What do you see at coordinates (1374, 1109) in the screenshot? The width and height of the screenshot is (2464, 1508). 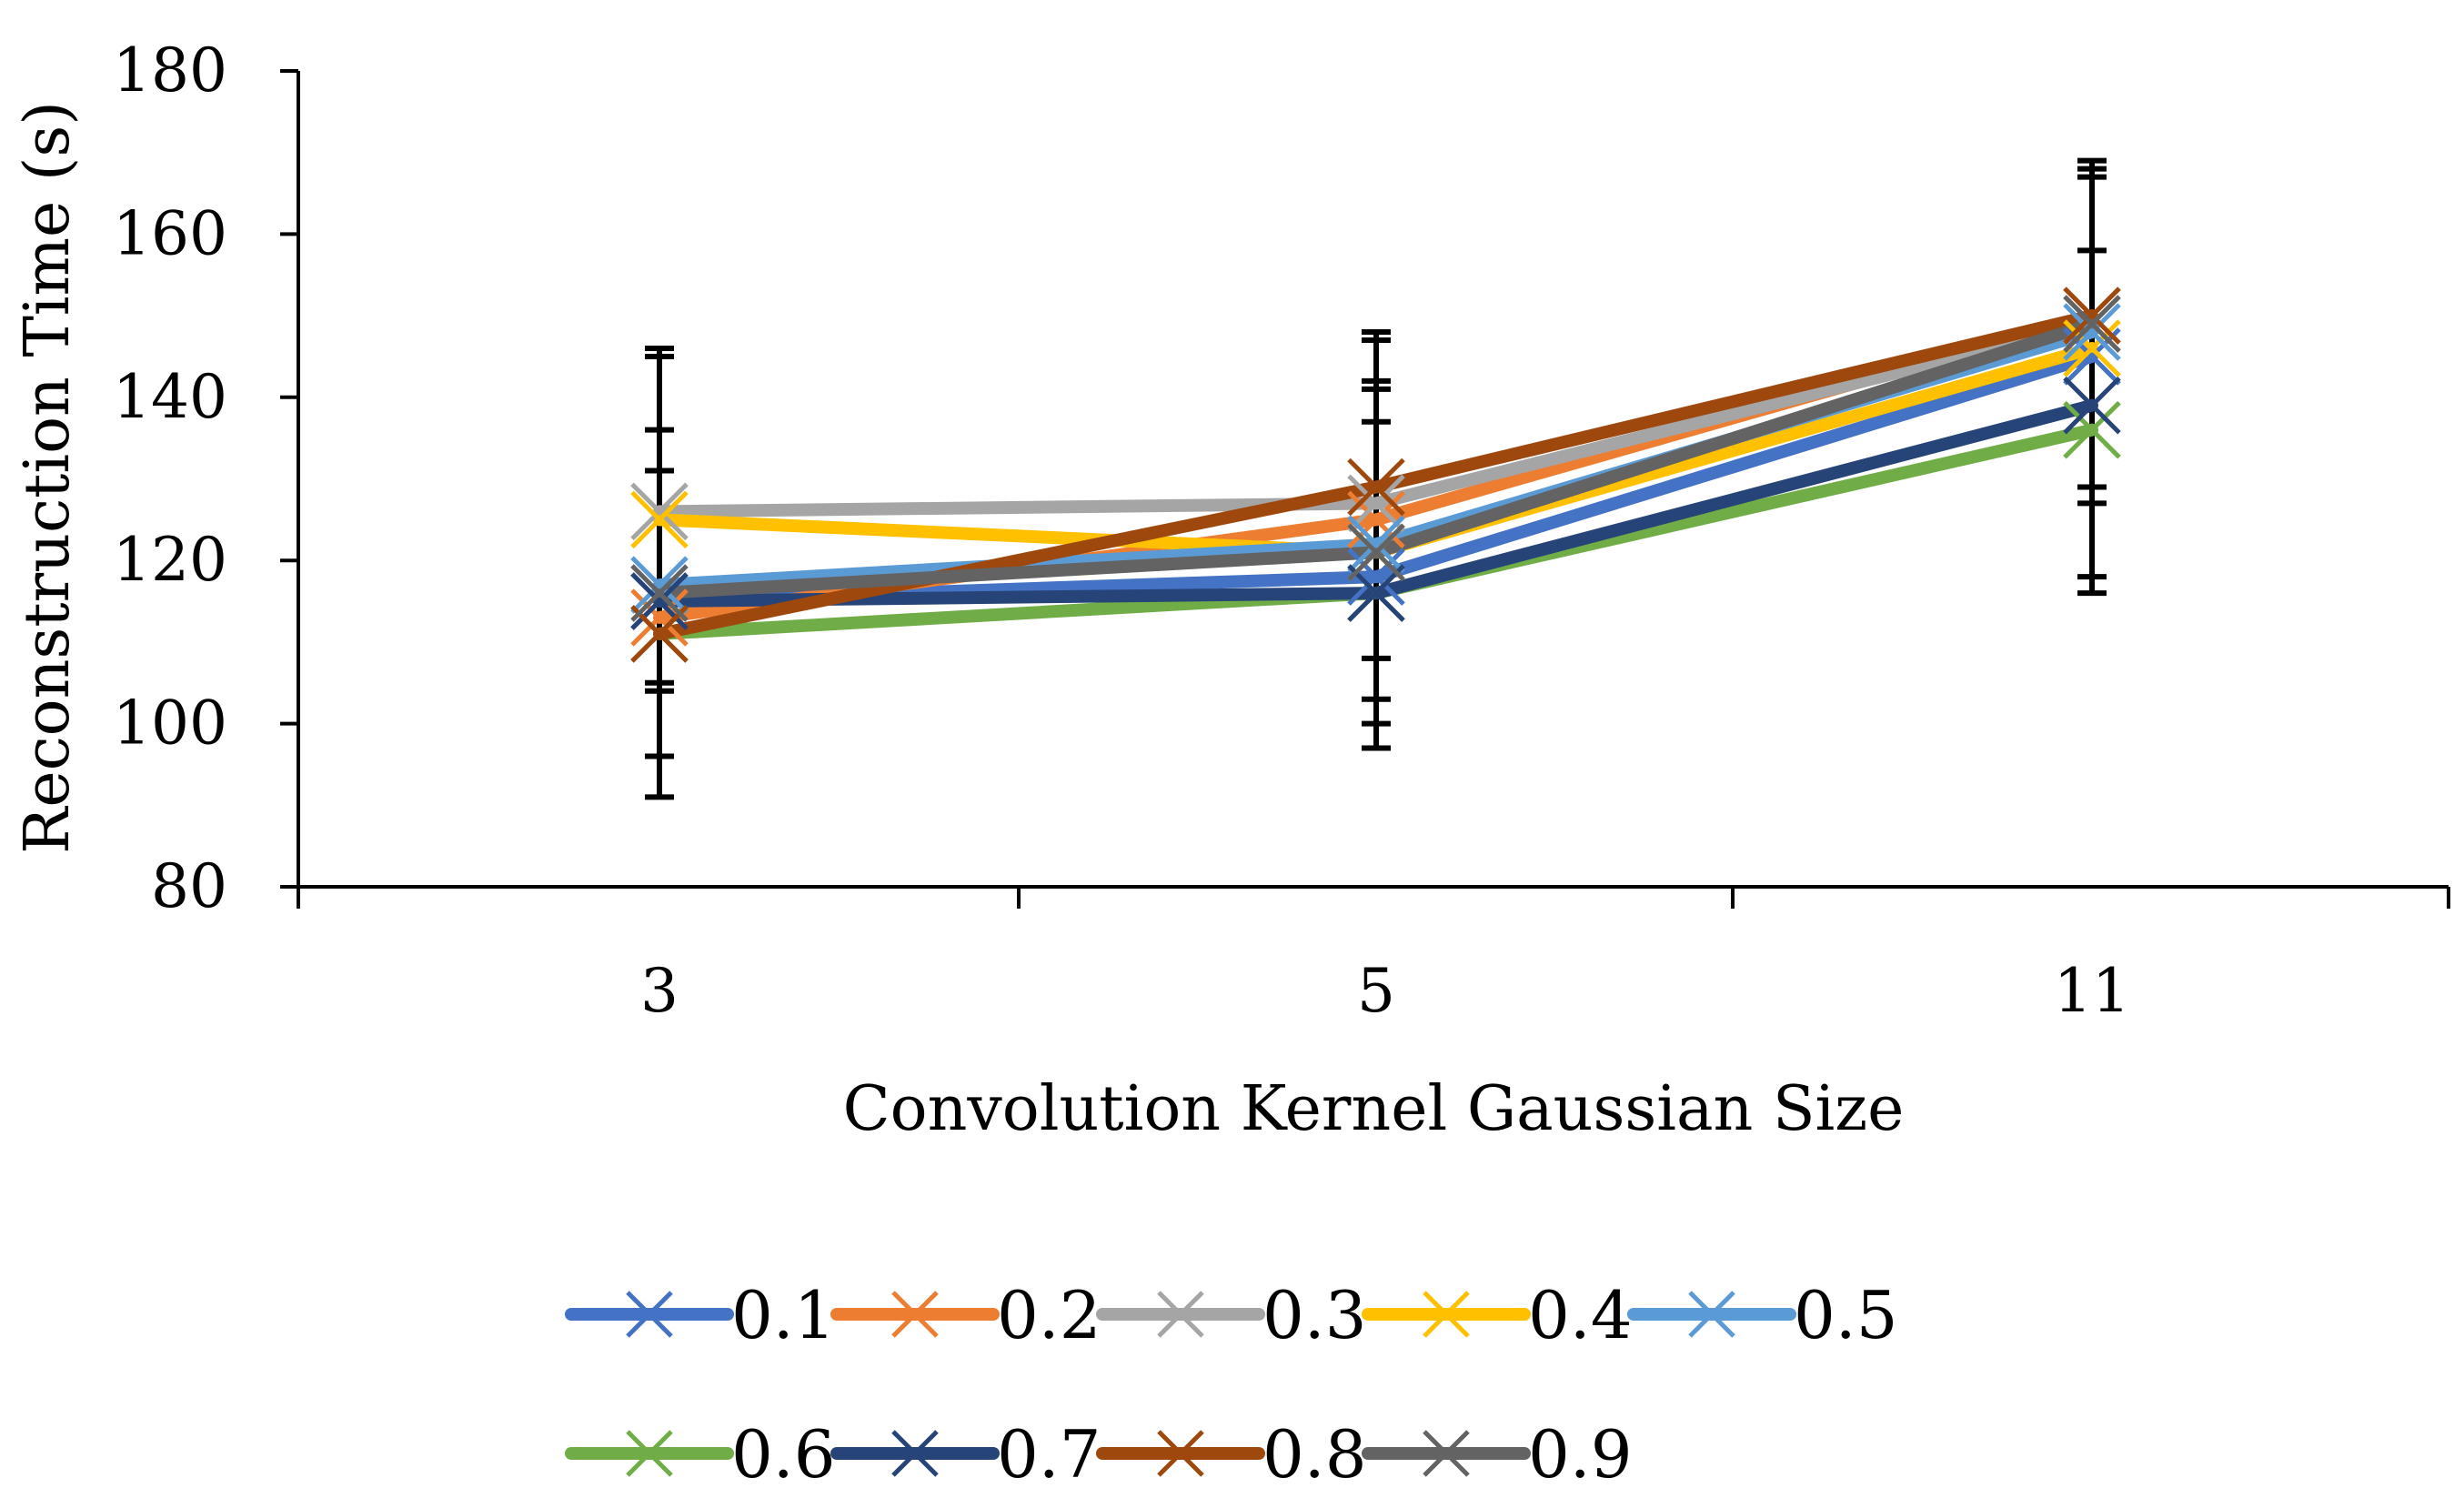 I see `x-axis-title: Convolution Kernel Gaussian Size` at bounding box center [1374, 1109].